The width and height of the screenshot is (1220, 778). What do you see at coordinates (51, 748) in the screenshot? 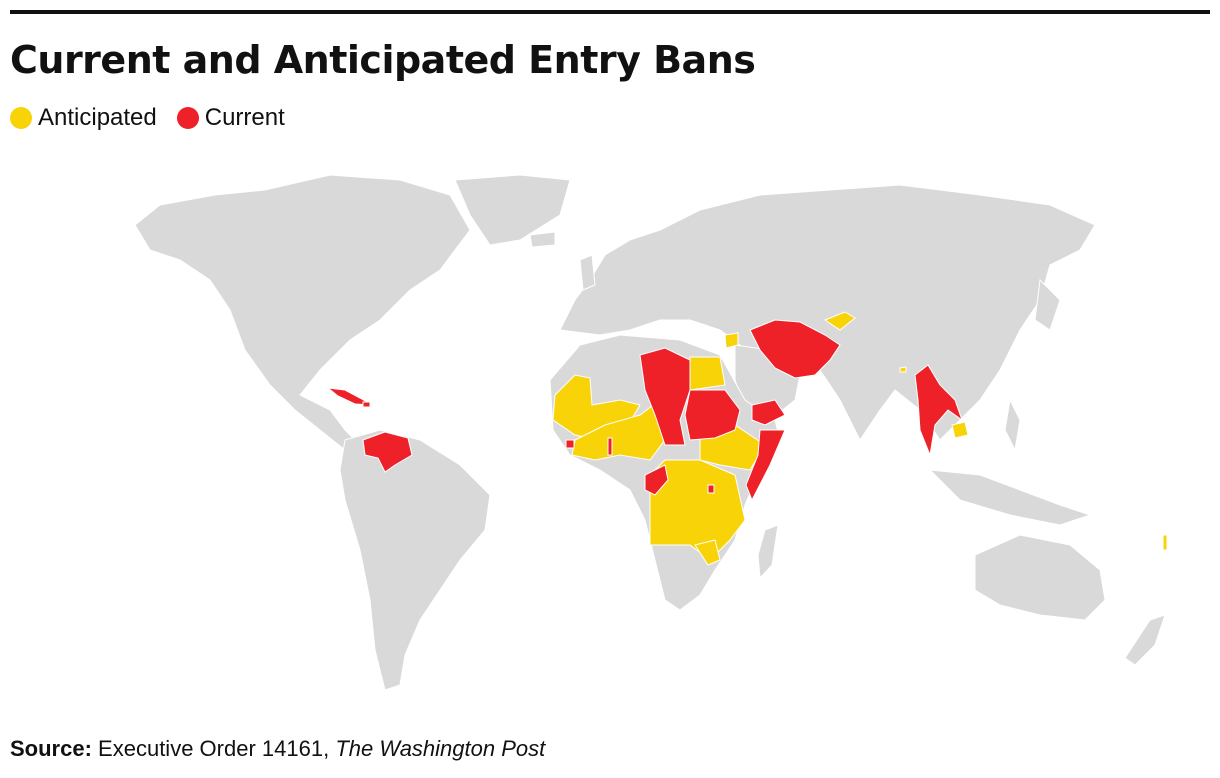
I see `source-label: Source:` at bounding box center [51, 748].